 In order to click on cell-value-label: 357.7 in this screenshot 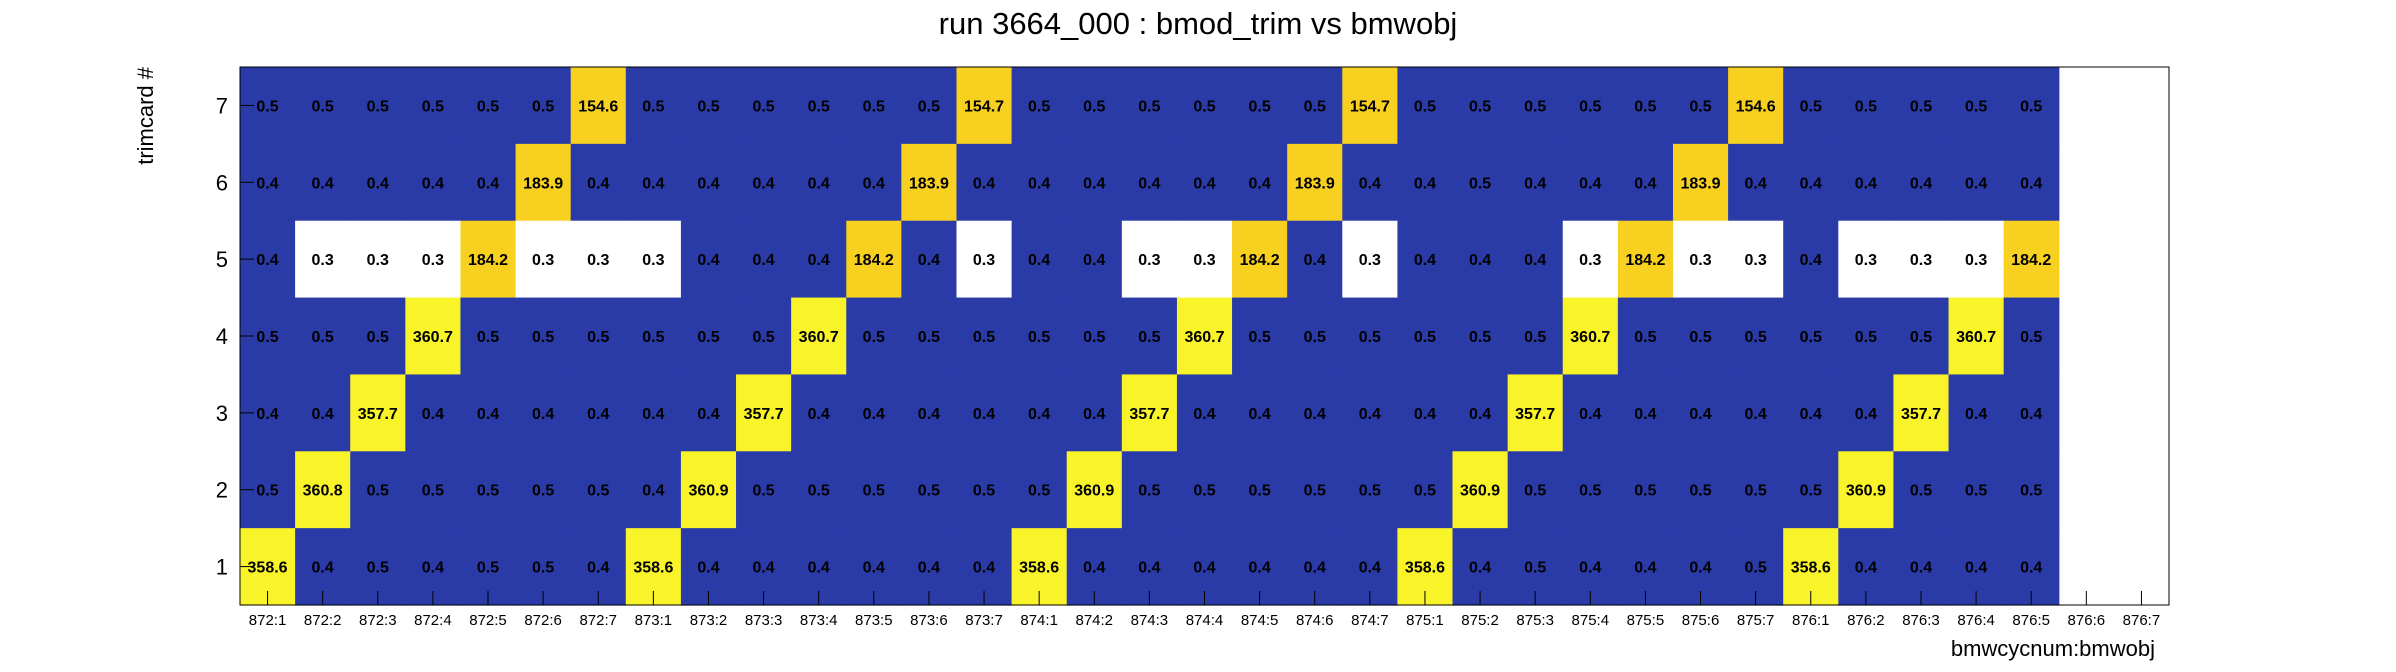, I will do `click(378, 414)`.